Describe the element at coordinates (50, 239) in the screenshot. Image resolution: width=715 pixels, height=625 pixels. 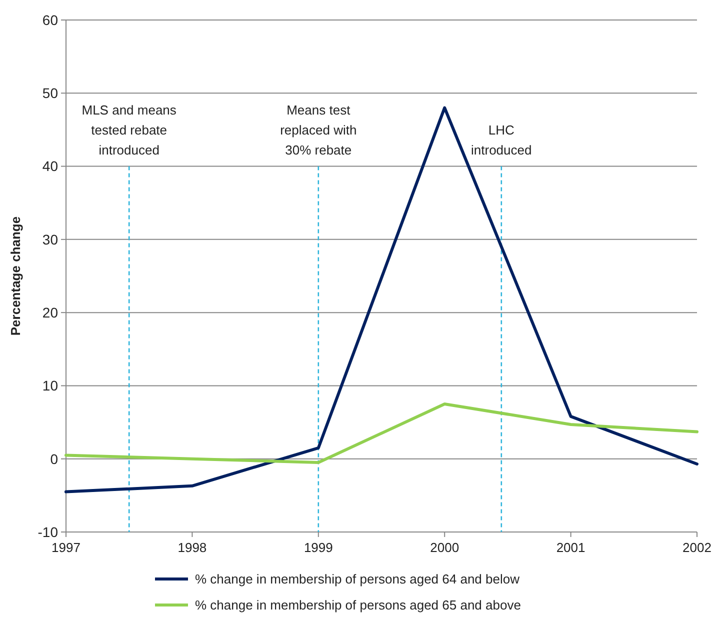
I see `y-tick-label: 30` at that location.